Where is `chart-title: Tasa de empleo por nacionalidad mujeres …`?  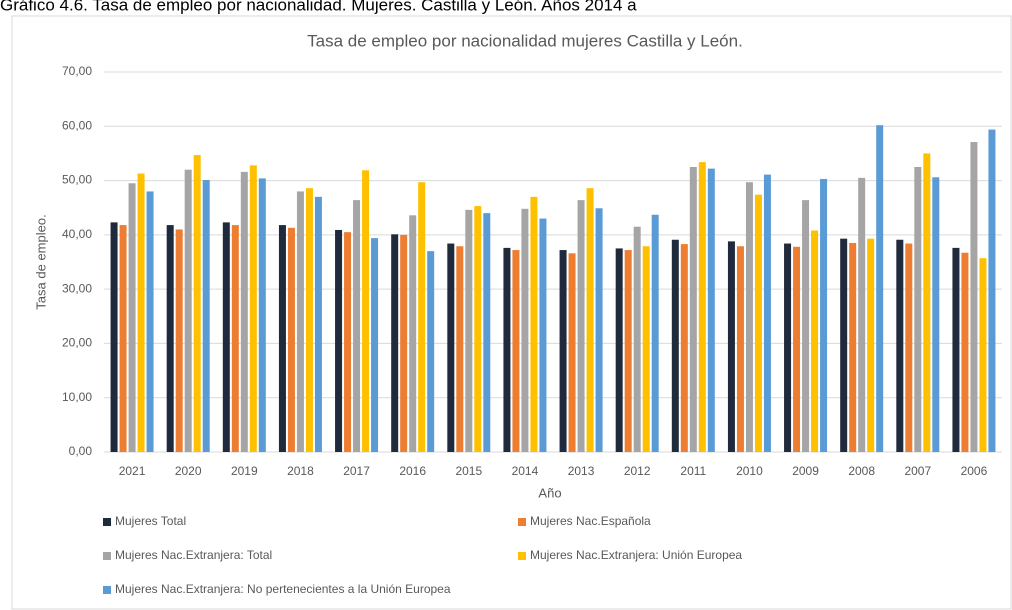 chart-title: Tasa de empleo por nacionalidad mujeres … is located at coordinates (525, 40).